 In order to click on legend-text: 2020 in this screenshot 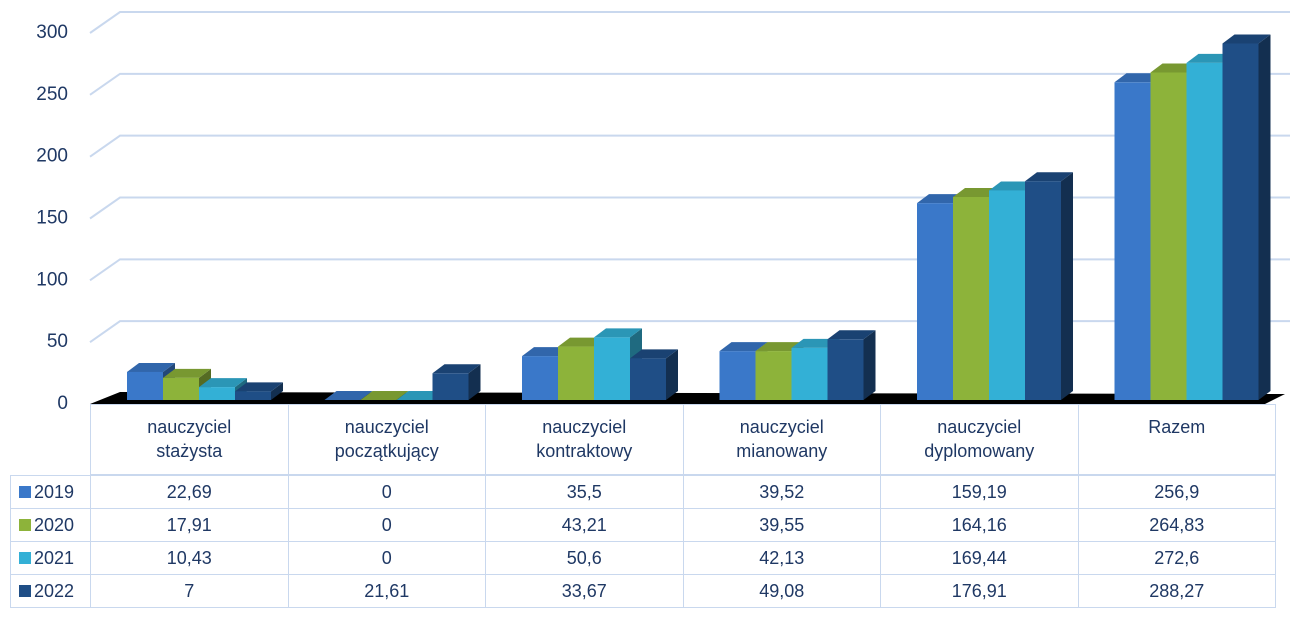, I will do `click(54, 524)`.